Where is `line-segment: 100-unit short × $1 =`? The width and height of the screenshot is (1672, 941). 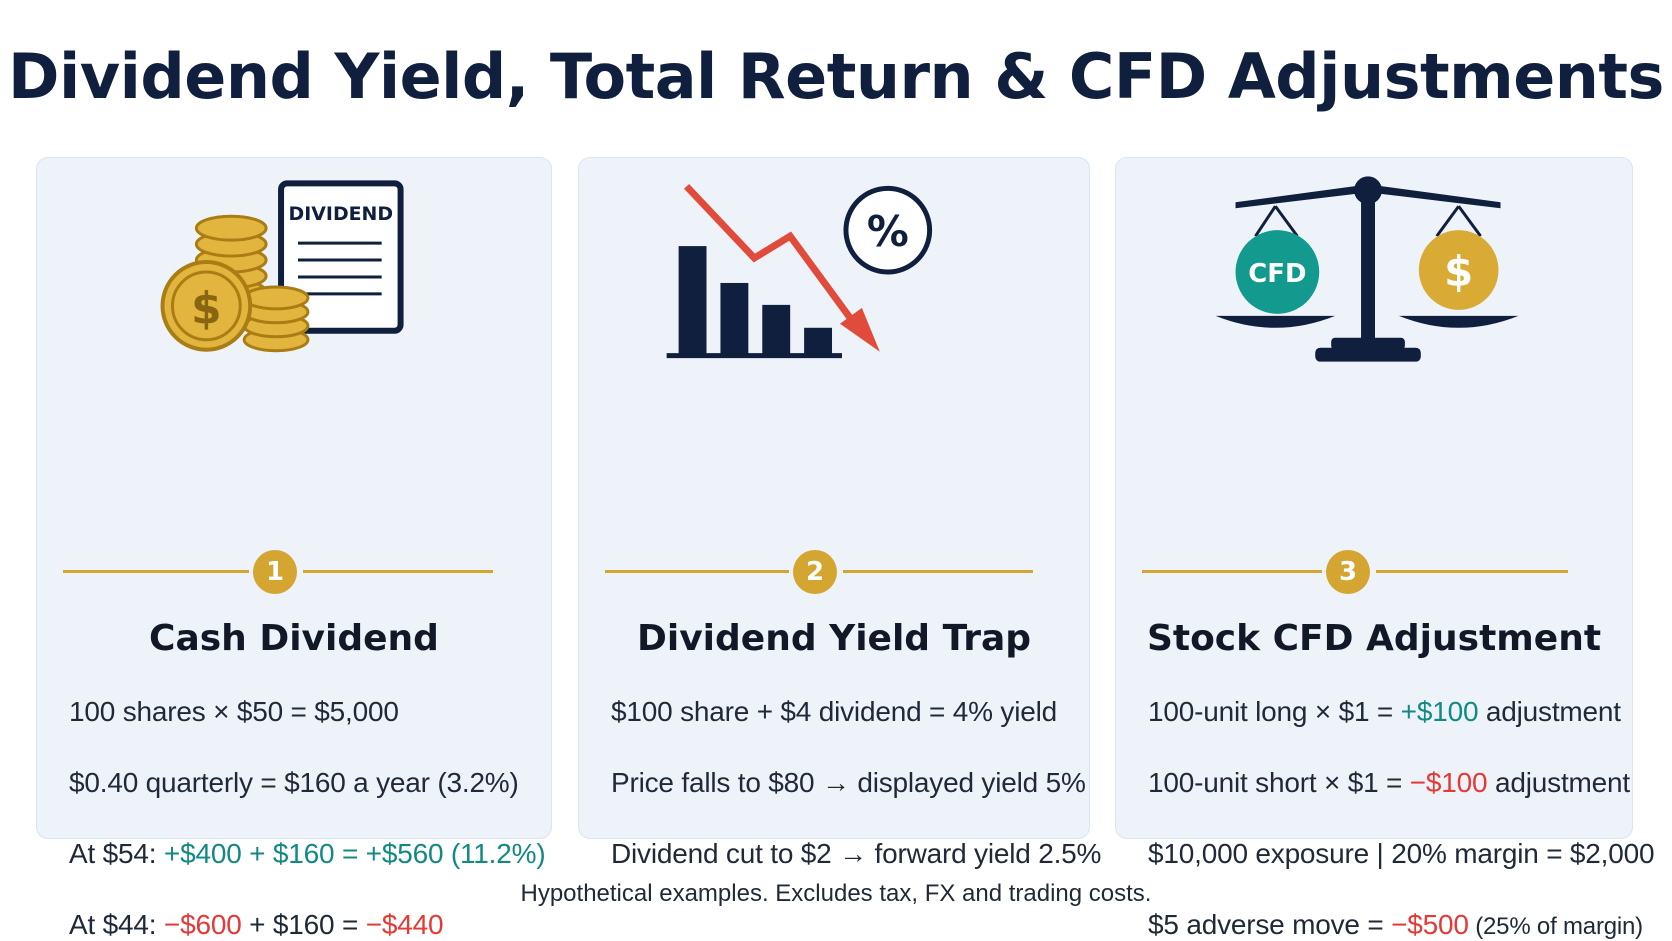 line-segment: 100-unit short × $1 = is located at coordinates (1279, 782).